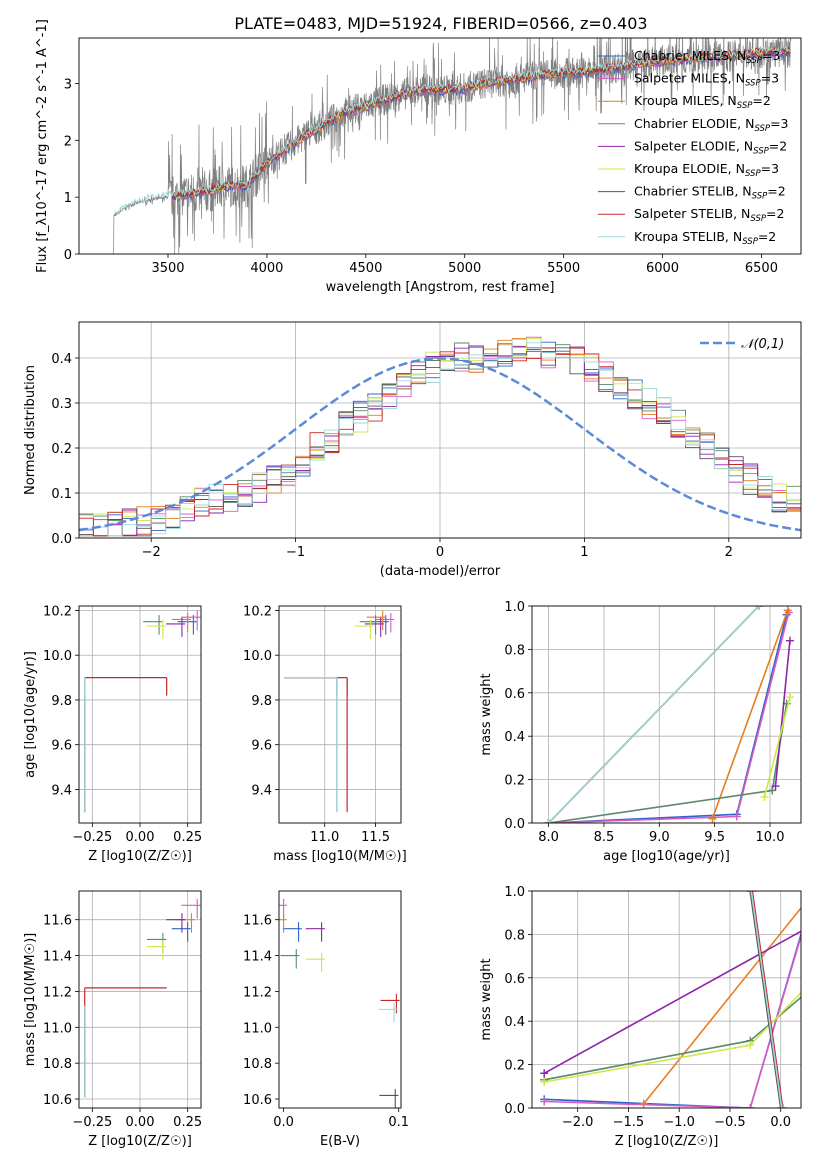 The height and width of the screenshot is (1170, 819). What do you see at coordinates (68, 255) in the screenshot?
I see `y-tick-label: 0` at bounding box center [68, 255].